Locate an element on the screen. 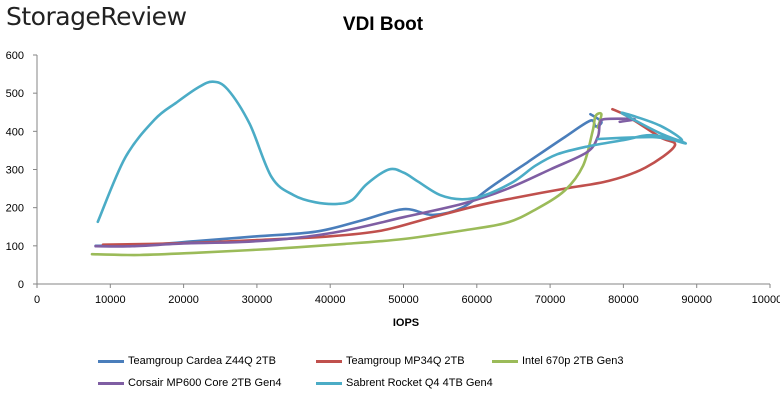 Image resolution: width=780 pixels, height=401 pixels. legend-item: Sabrent Rocket Q4 4TB Gen4 is located at coordinates (404, 383).